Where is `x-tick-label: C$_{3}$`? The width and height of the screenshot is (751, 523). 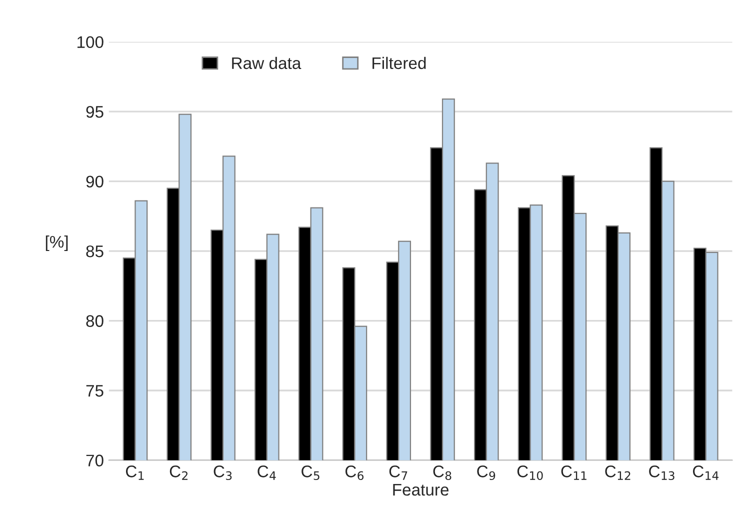
x-tick-label: C$_{3}$ is located at coordinates (223, 473).